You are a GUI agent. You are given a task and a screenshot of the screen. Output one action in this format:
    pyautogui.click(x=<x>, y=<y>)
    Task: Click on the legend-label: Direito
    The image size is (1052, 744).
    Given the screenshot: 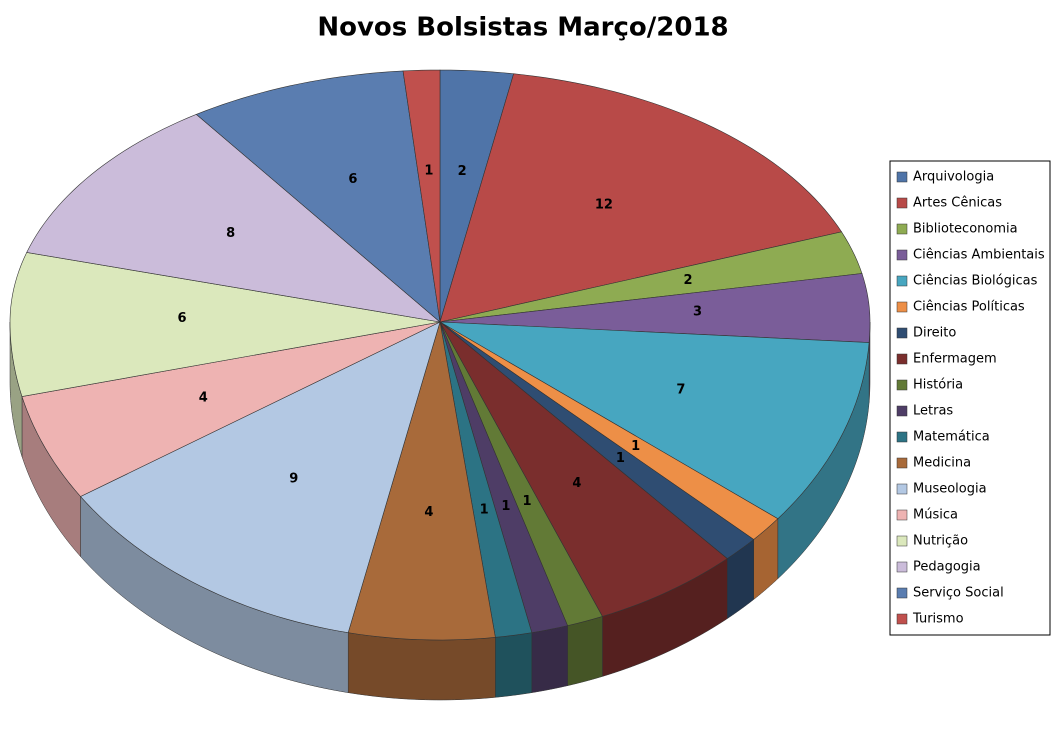 What is the action you would take?
    pyautogui.click(x=934, y=333)
    